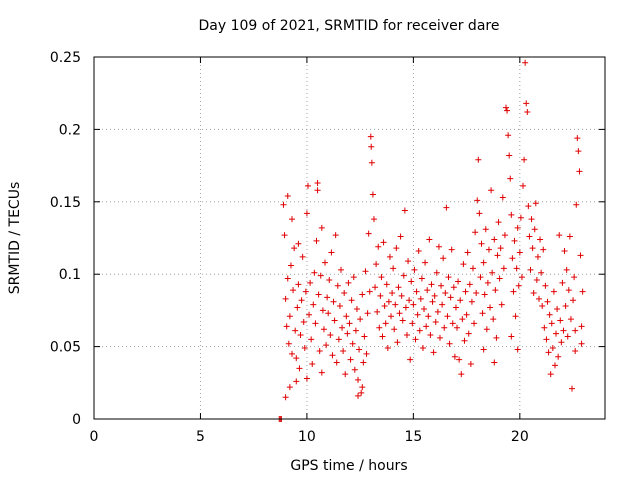  What do you see at coordinates (65, 58) in the screenshot?
I see `y-tick-label: 0.25` at bounding box center [65, 58].